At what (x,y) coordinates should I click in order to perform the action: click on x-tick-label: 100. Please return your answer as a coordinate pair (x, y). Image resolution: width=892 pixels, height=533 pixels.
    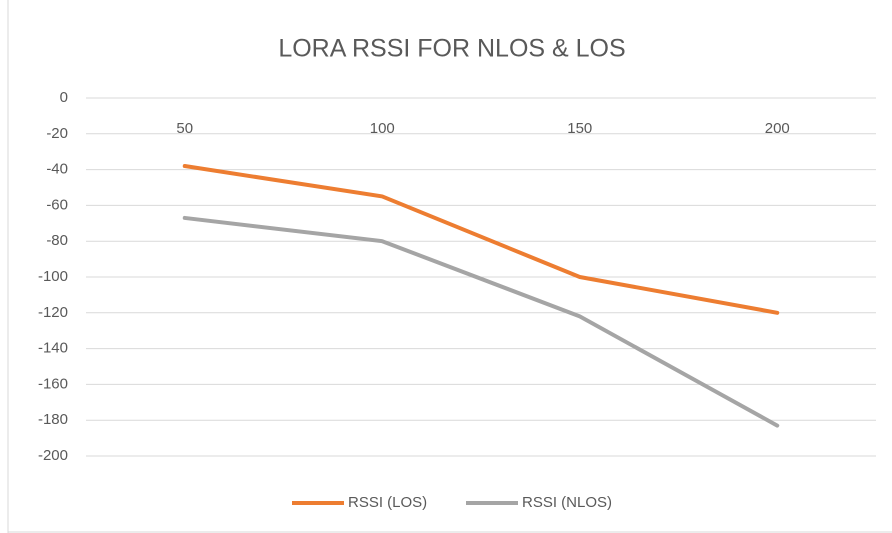
    Looking at the image, I should click on (382, 128).